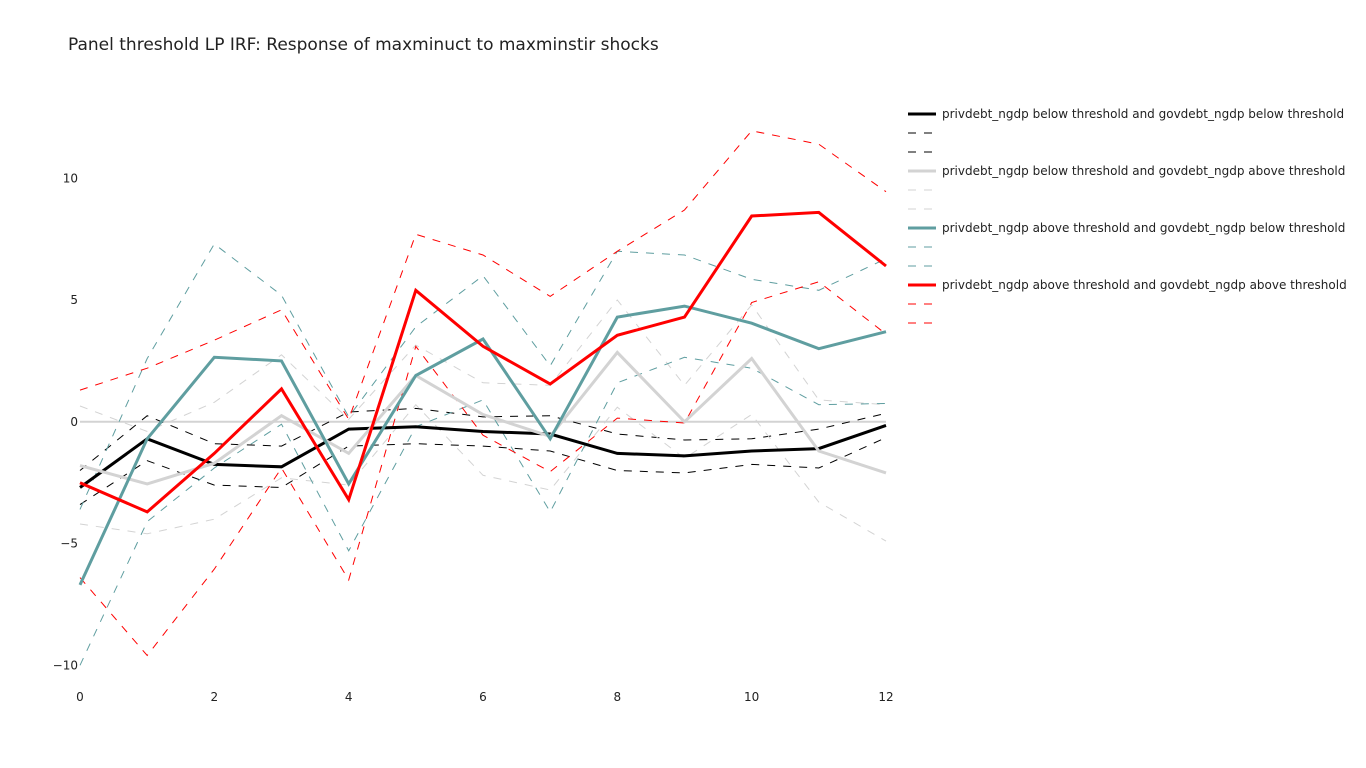  I want to click on series-2-lower-band-line, so click(483, 471).